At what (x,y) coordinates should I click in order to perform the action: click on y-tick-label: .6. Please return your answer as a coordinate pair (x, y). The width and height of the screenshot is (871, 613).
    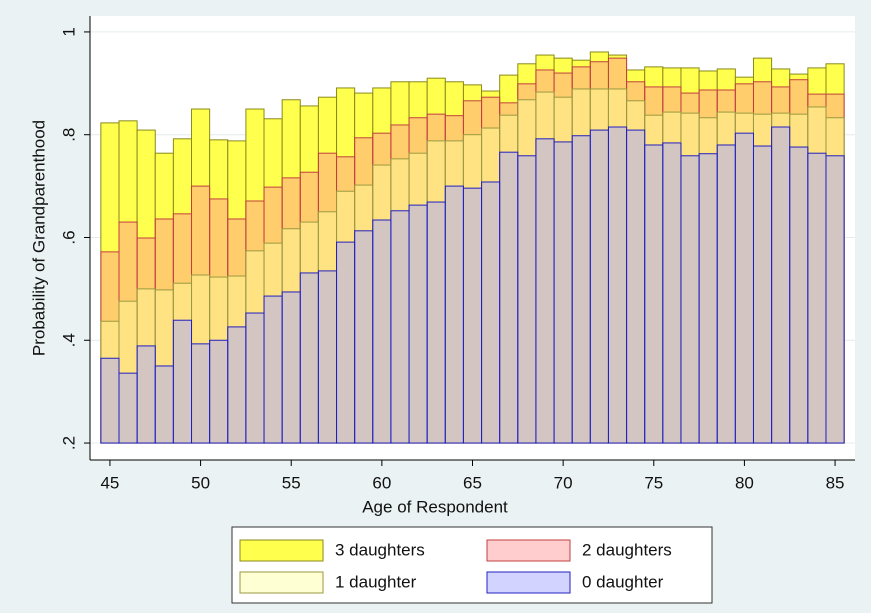
    Looking at the image, I should click on (68, 237).